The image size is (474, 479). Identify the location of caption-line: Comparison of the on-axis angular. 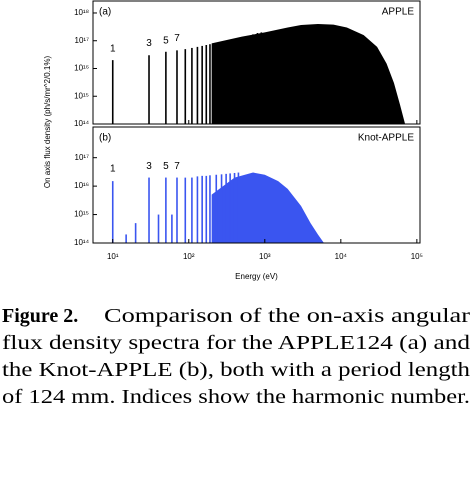
(287, 316).